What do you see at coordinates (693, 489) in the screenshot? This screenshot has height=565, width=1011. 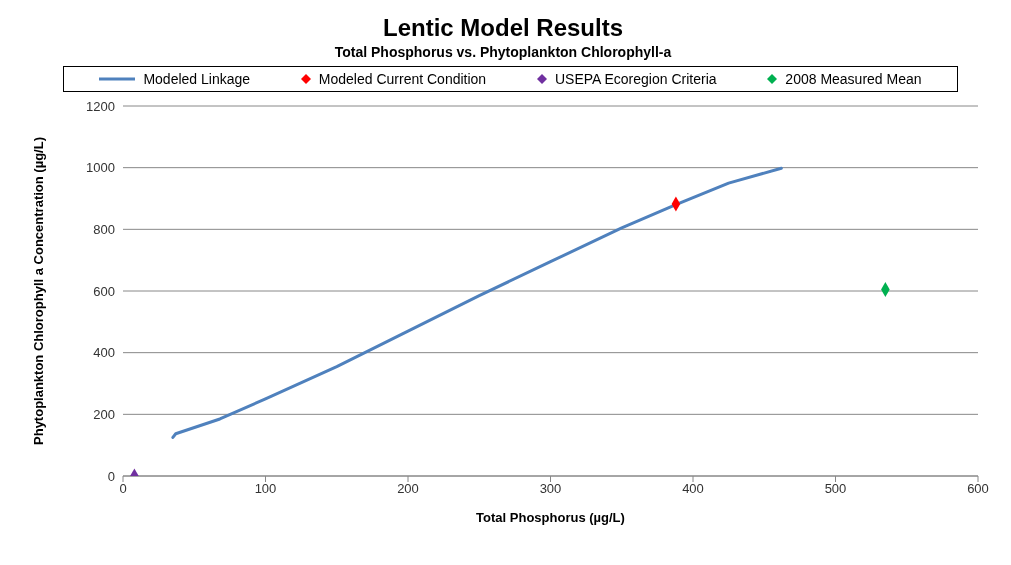 I see `x-tick-label: 400` at bounding box center [693, 489].